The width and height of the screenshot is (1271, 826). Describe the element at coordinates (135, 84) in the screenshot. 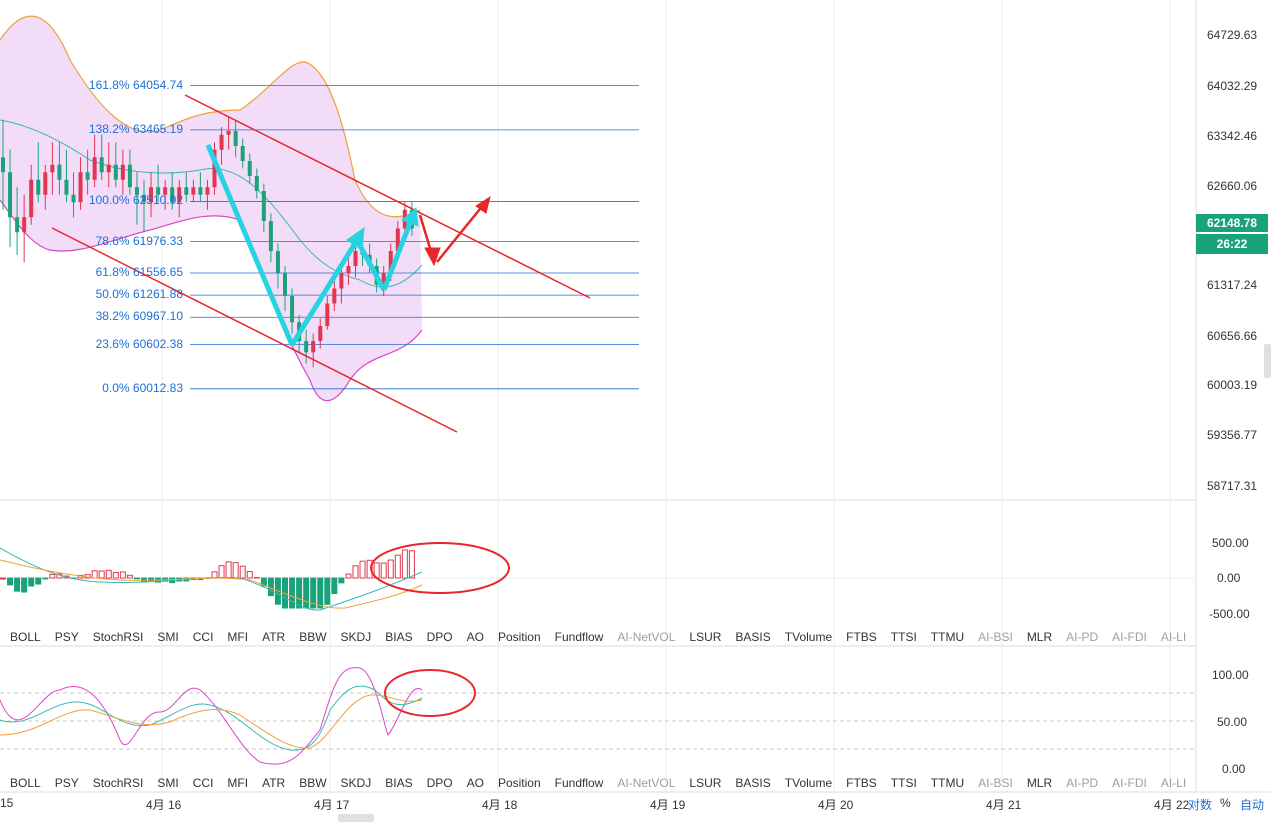

I see `fib-label: 161.8% 64054.74` at that location.